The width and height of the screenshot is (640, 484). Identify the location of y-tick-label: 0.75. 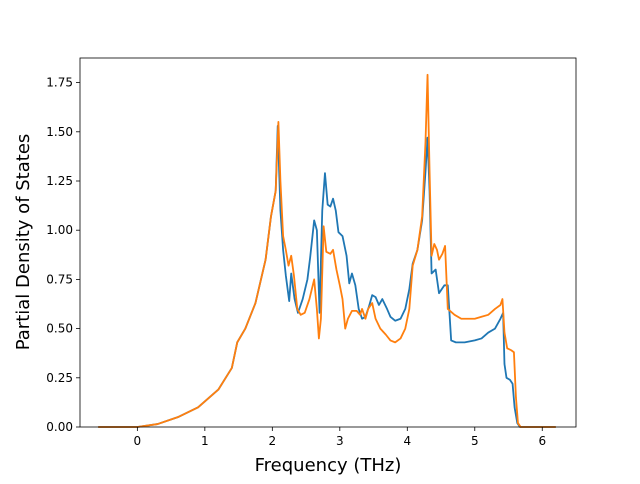
(59, 279).